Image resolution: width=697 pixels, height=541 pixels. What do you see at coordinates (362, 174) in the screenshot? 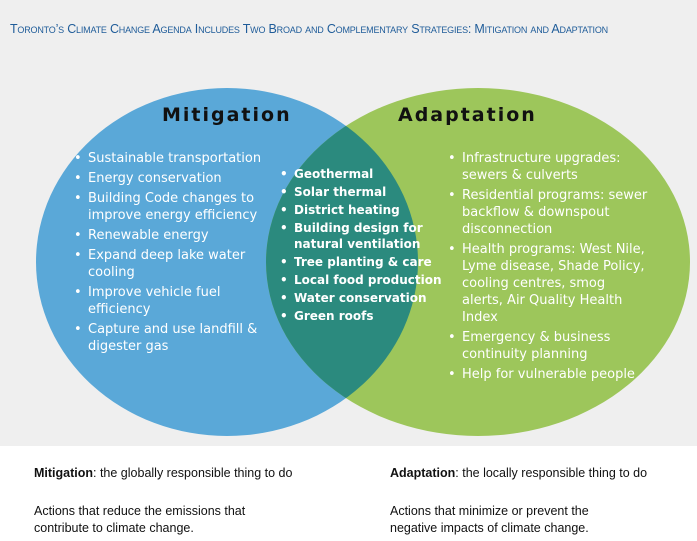
I see `list-item: Geothermal` at bounding box center [362, 174].